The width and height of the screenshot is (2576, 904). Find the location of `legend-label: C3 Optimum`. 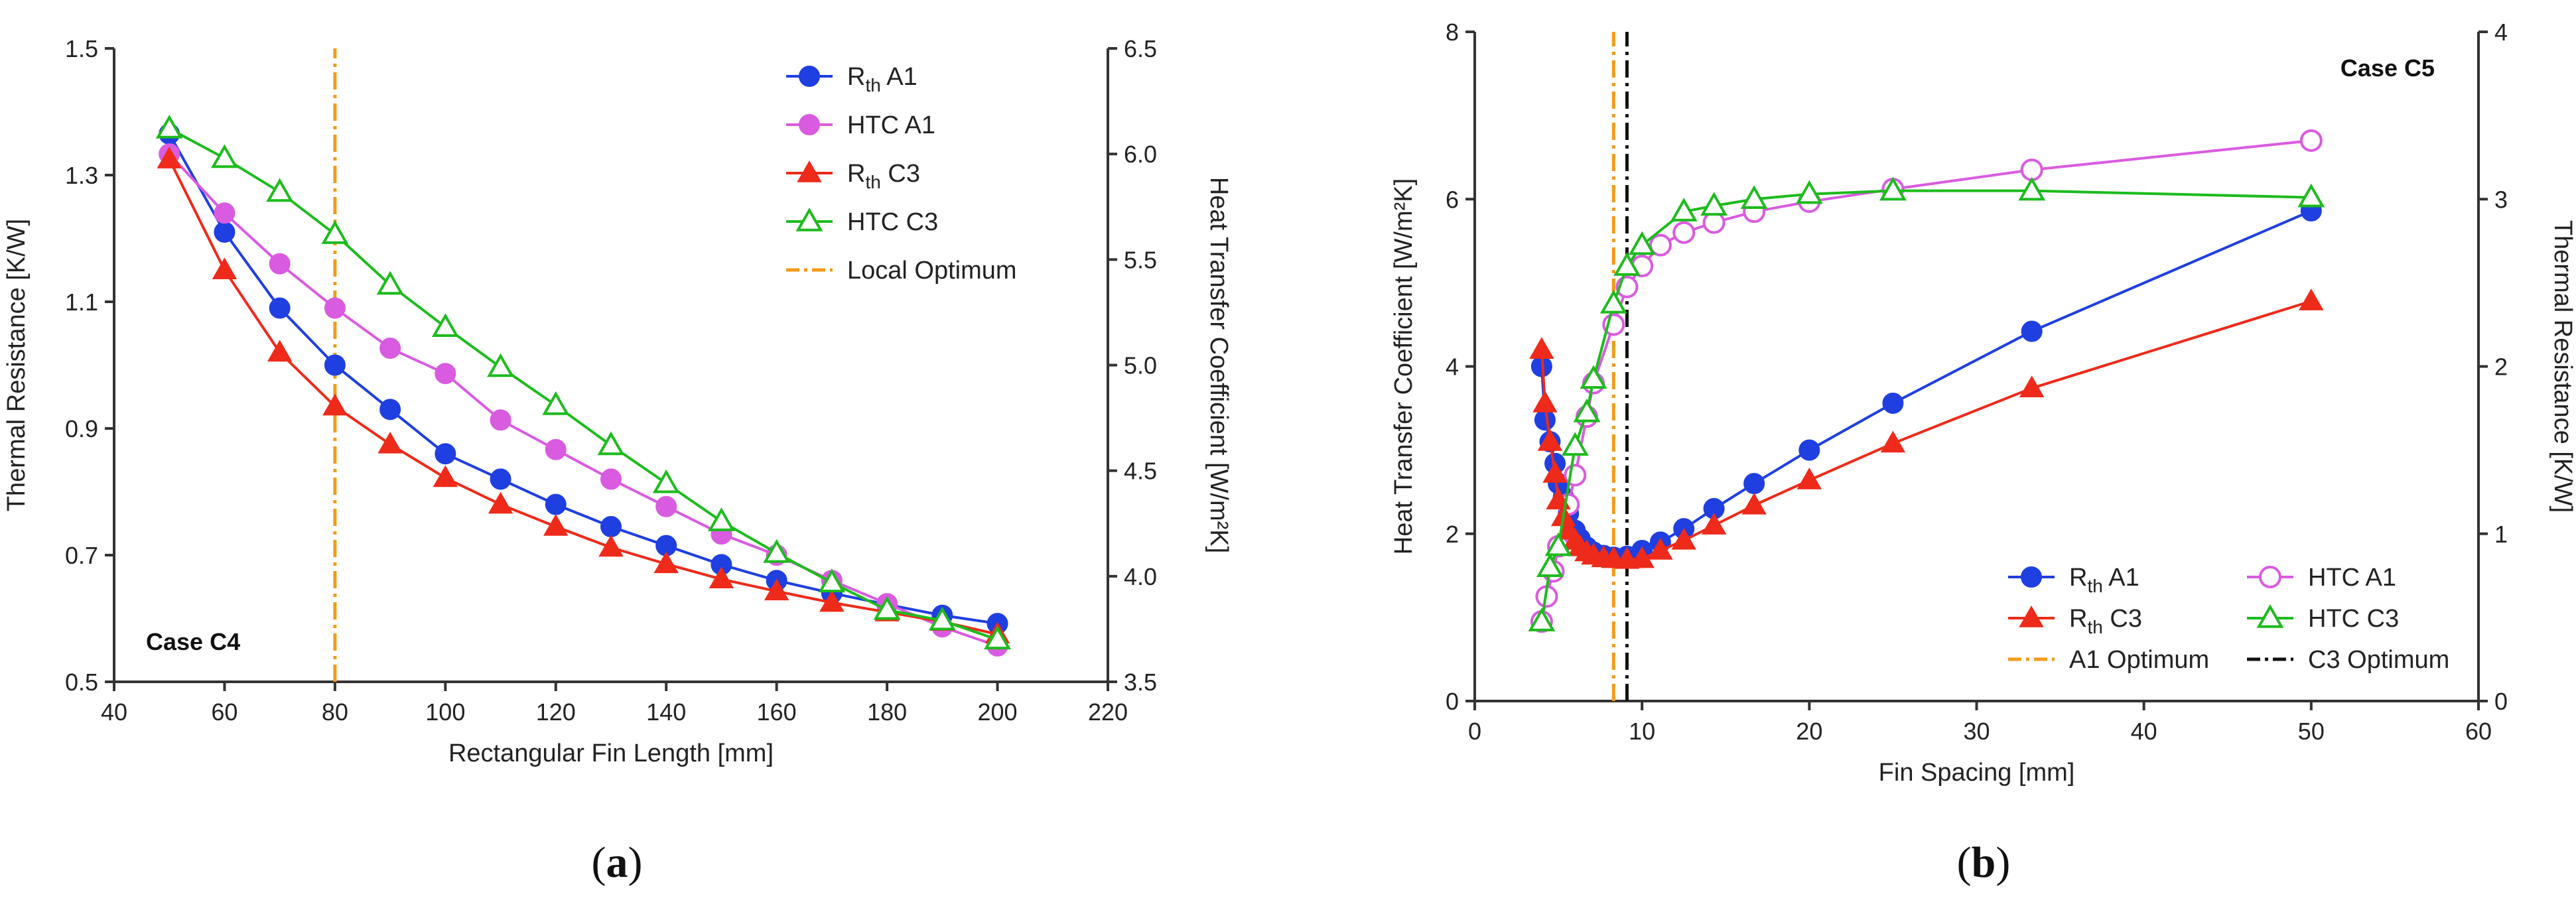

legend-label: C3 Optimum is located at coordinates (2378, 660).